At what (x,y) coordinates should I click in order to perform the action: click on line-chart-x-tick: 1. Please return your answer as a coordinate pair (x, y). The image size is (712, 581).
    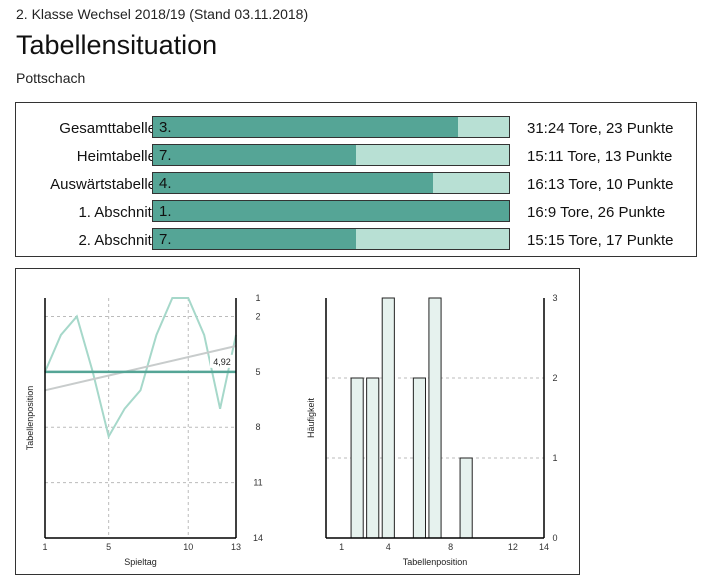
    Looking at the image, I should click on (44, 547).